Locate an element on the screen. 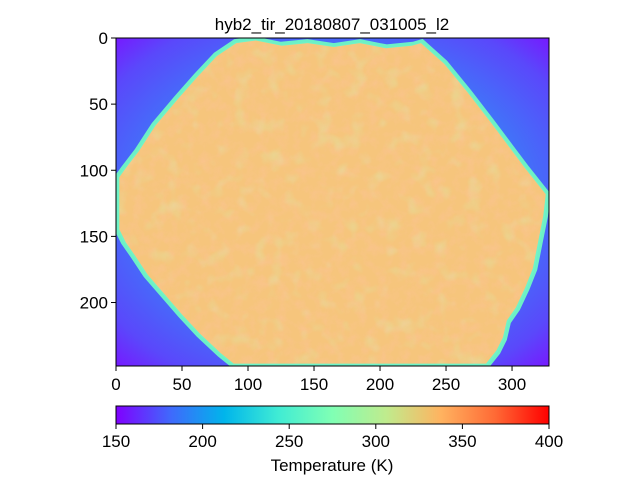  colorbar-tick-label: 400 is located at coordinates (549, 441).